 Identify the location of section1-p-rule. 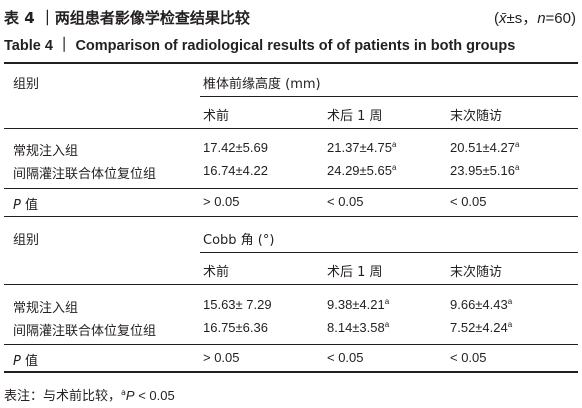
(291, 188).